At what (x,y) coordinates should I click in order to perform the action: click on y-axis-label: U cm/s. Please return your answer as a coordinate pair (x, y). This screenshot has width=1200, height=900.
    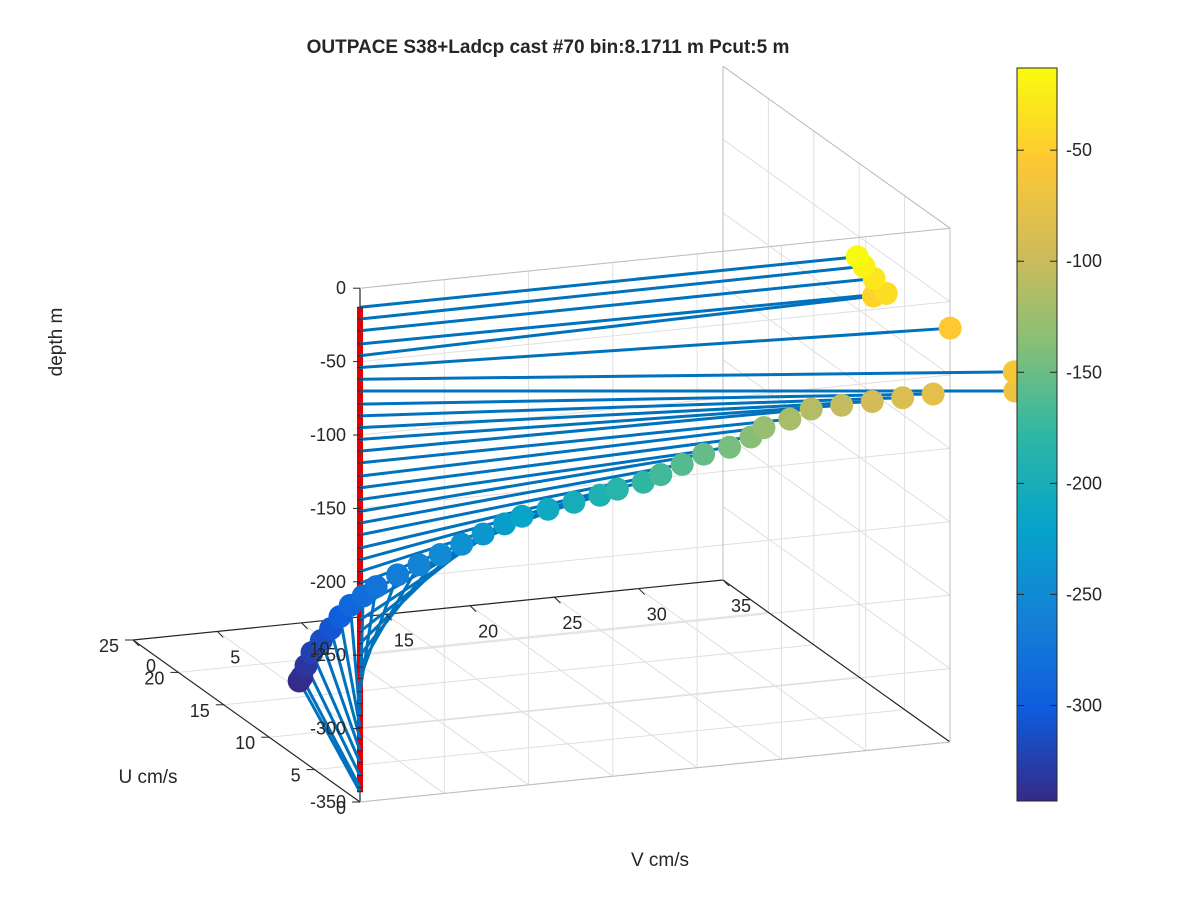
    Looking at the image, I should click on (147, 777).